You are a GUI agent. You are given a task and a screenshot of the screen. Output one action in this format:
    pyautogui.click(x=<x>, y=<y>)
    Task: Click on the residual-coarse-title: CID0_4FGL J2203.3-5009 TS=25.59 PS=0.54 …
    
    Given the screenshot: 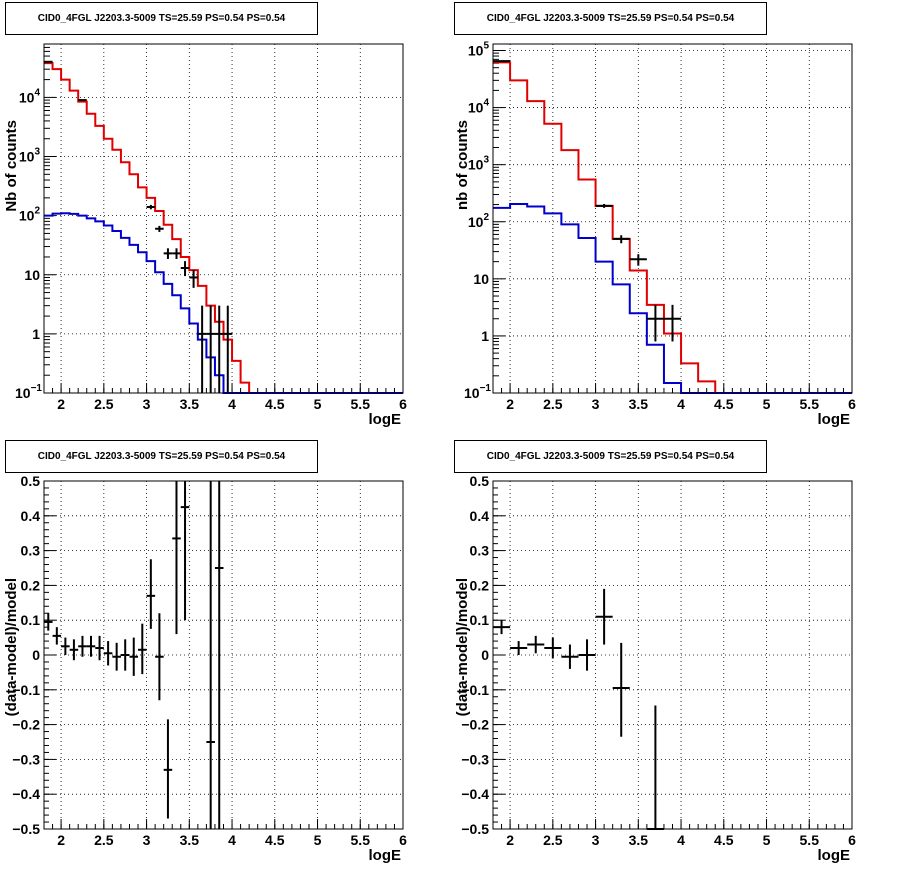 What is the action you would take?
    pyautogui.click(x=610, y=456)
    